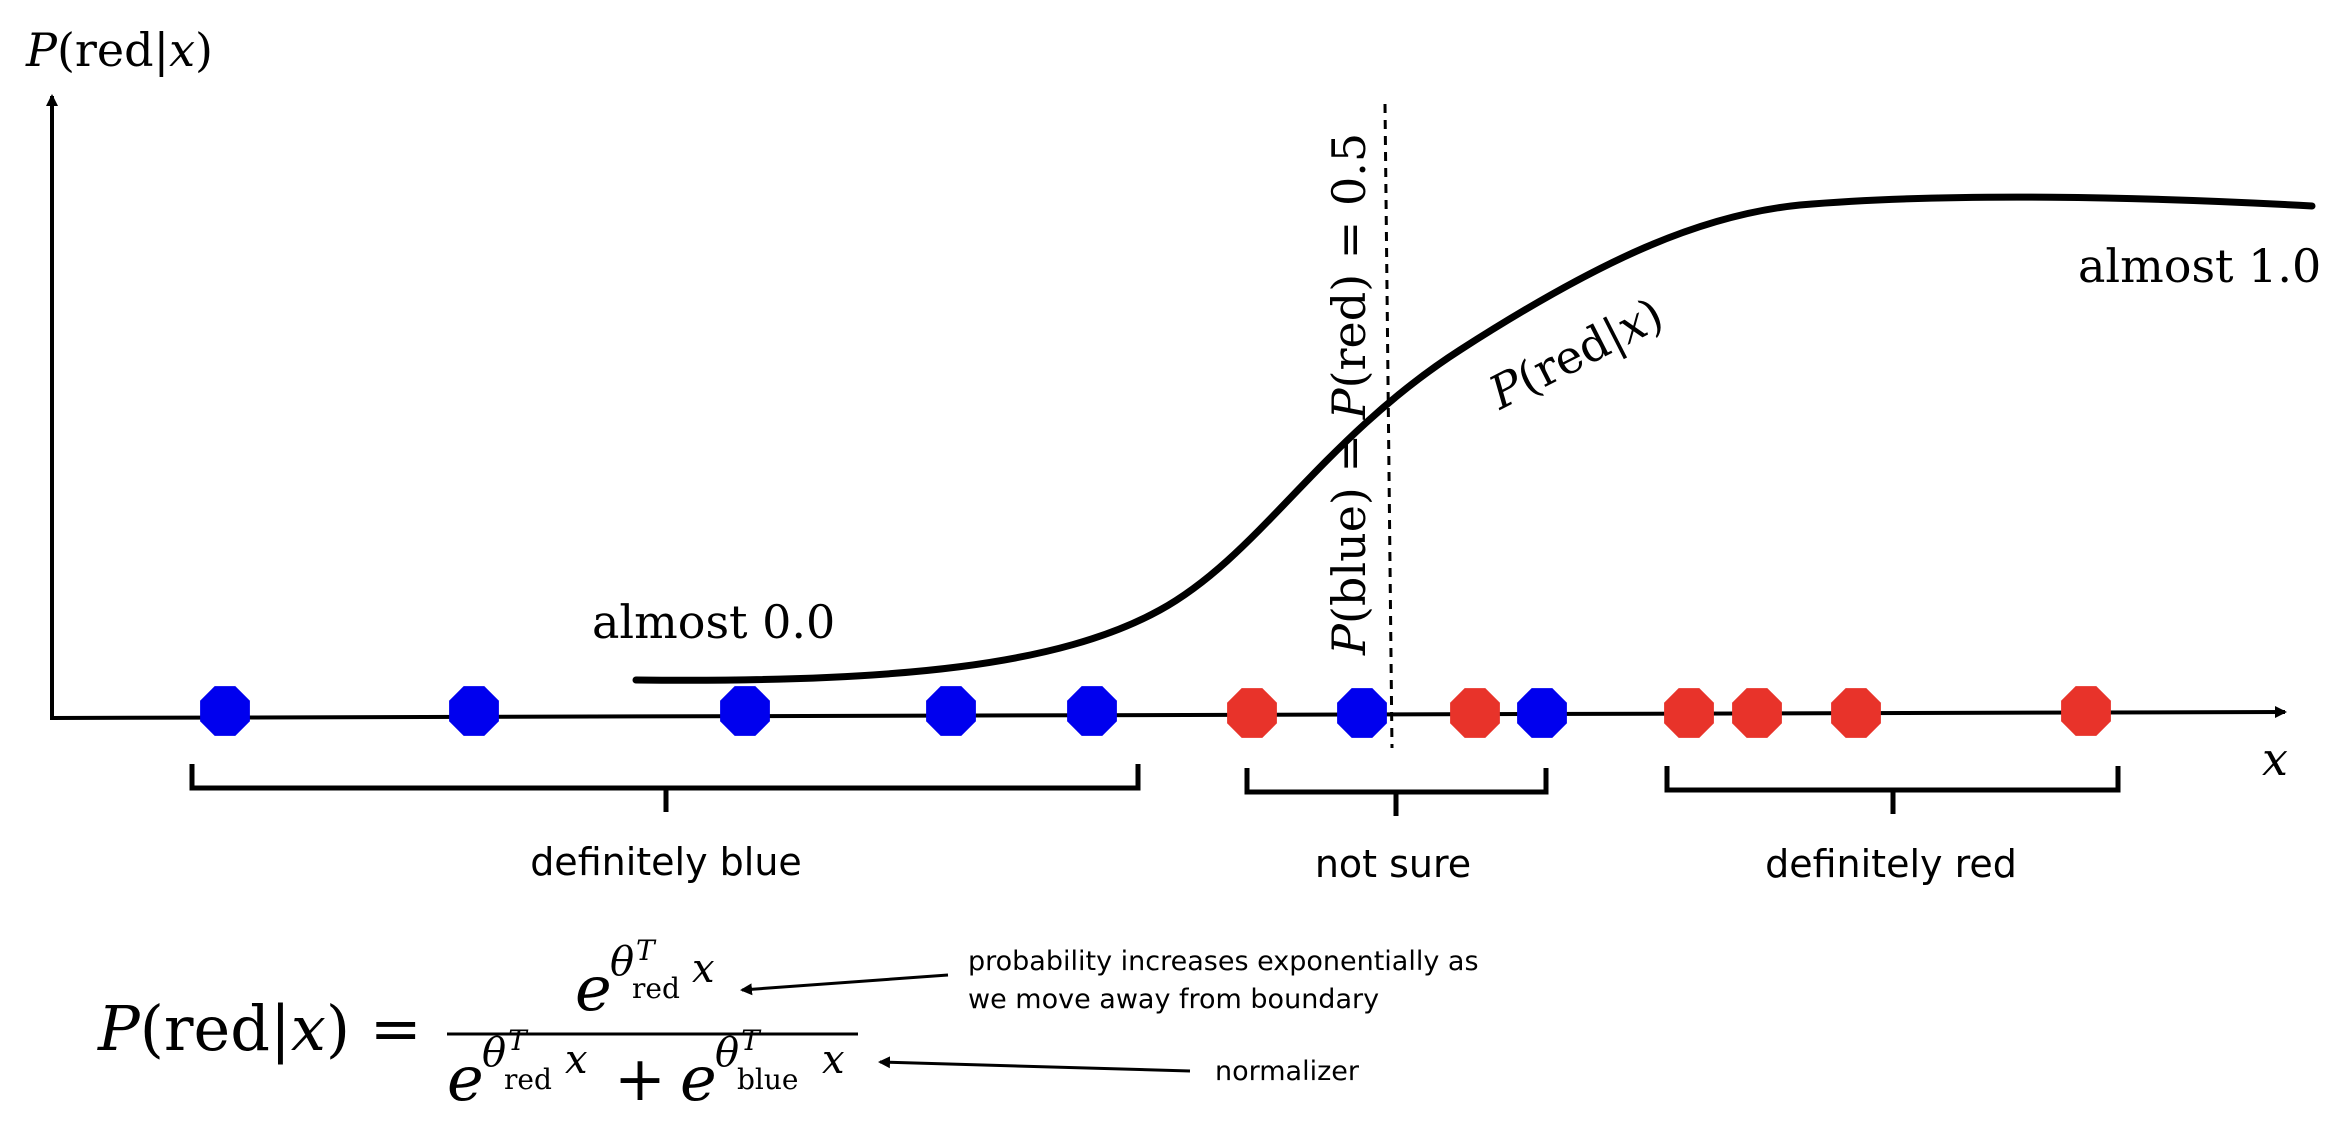 The image size is (2338, 1134). I want to click on svg-text: blue, so click(767, 1079).